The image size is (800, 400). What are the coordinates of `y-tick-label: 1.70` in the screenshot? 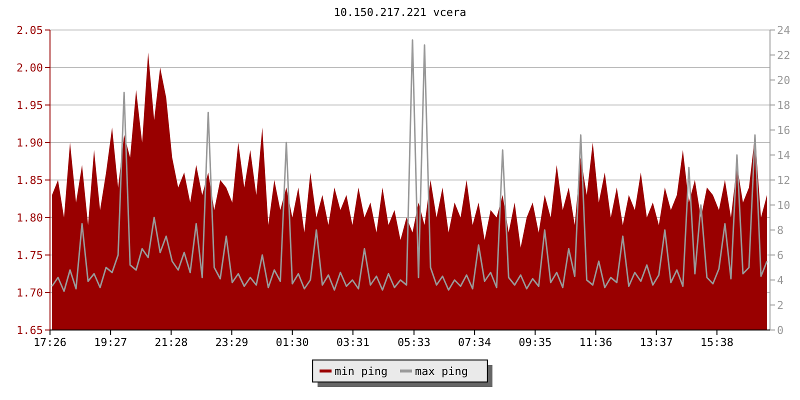 It's located at (29, 293).